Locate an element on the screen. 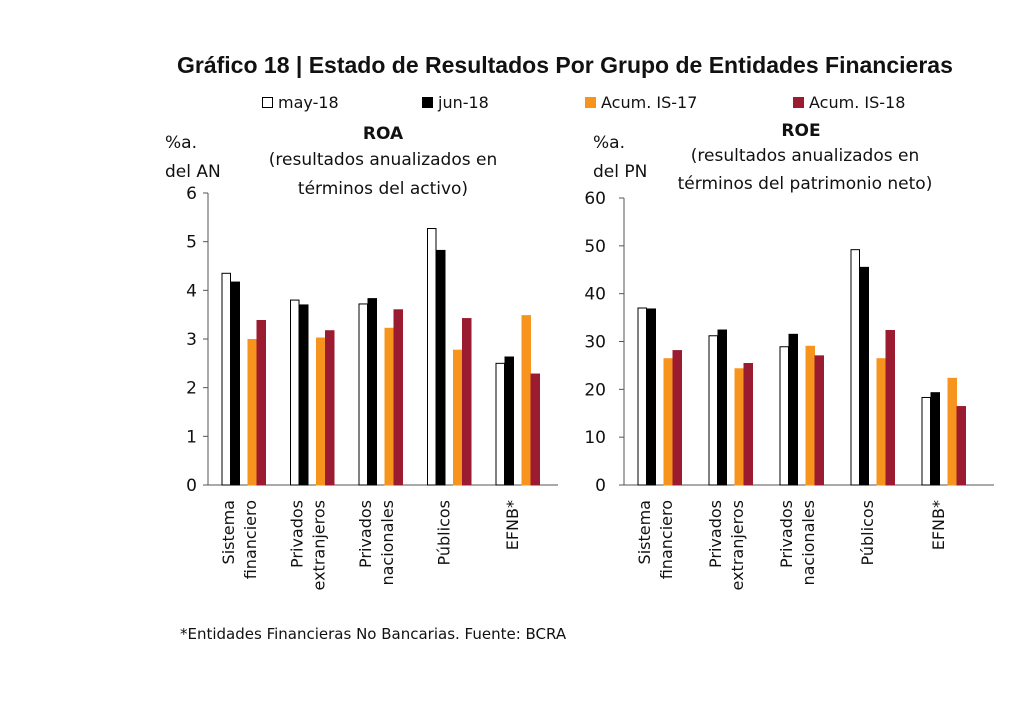 The image size is (1024, 709). category-label-roa: EFNB* is located at coordinates (512, 525).